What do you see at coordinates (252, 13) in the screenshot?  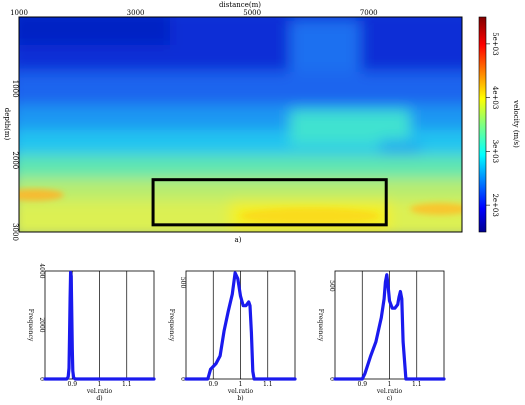 I see `x-tick-label: 5000` at bounding box center [252, 13].